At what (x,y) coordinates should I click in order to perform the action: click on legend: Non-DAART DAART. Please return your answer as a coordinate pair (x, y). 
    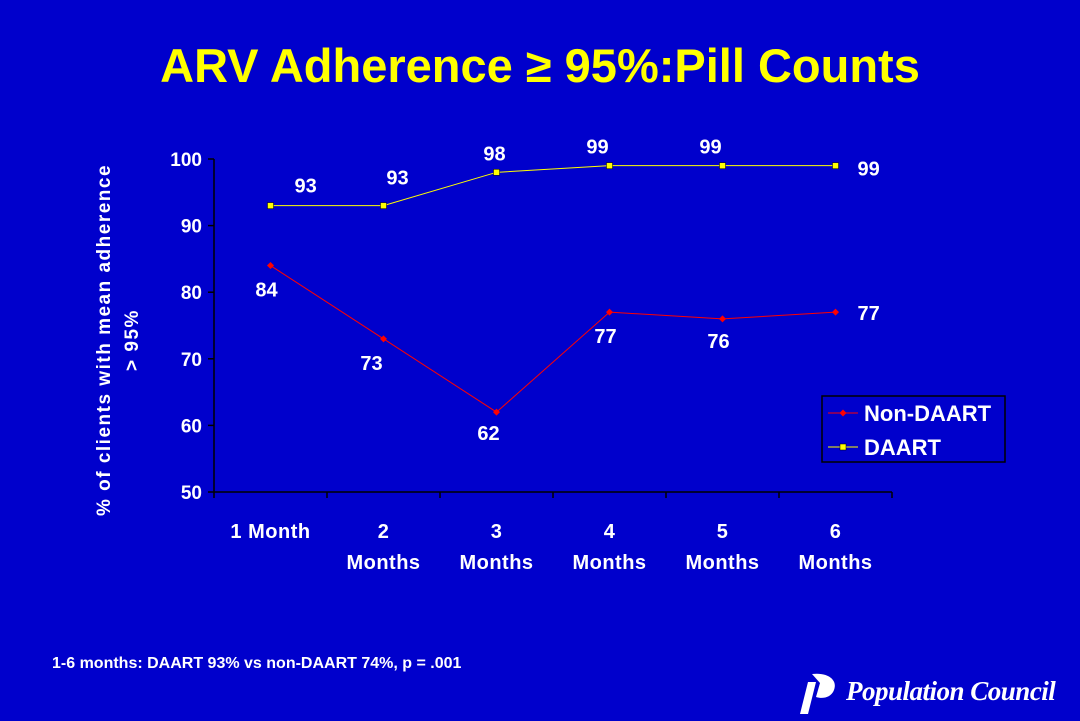
    Looking at the image, I should click on (913, 429).